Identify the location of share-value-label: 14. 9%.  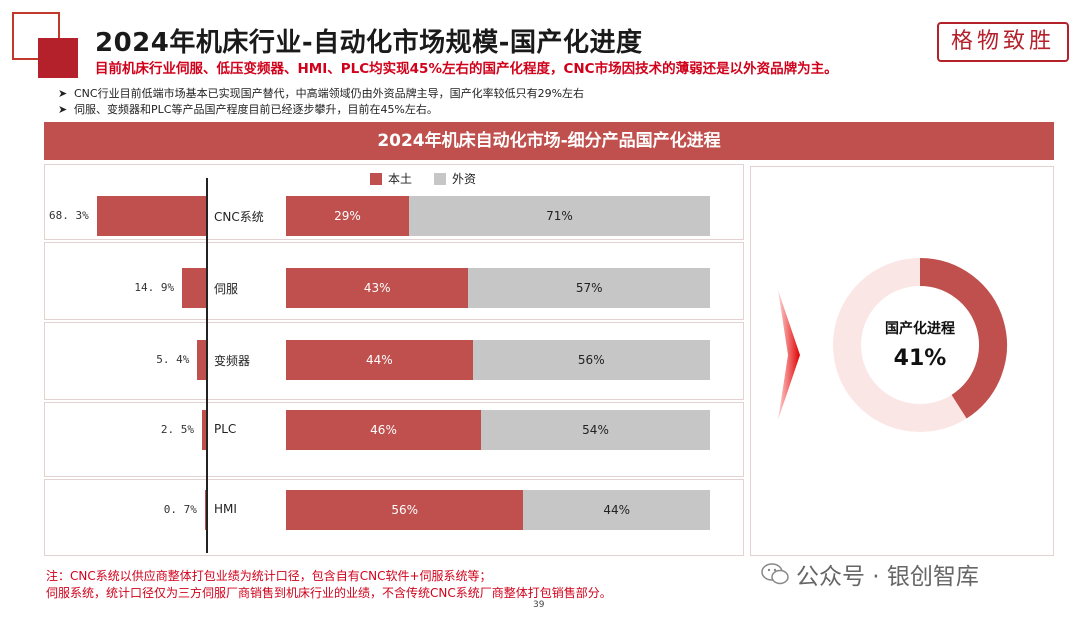
(154, 287).